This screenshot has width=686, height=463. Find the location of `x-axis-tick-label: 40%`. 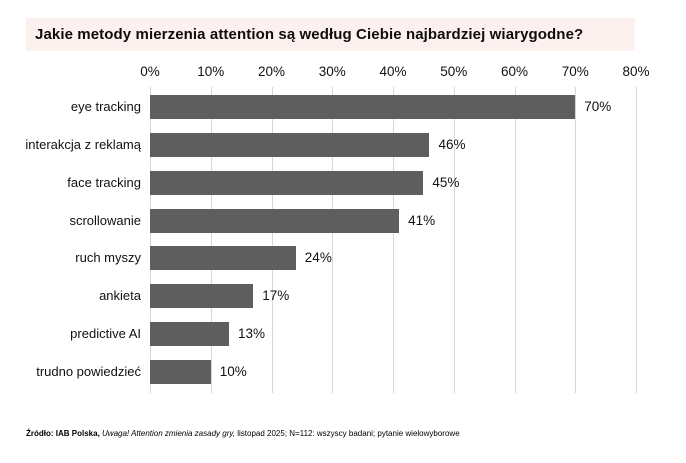

x-axis-tick-label: 40% is located at coordinates (393, 71).